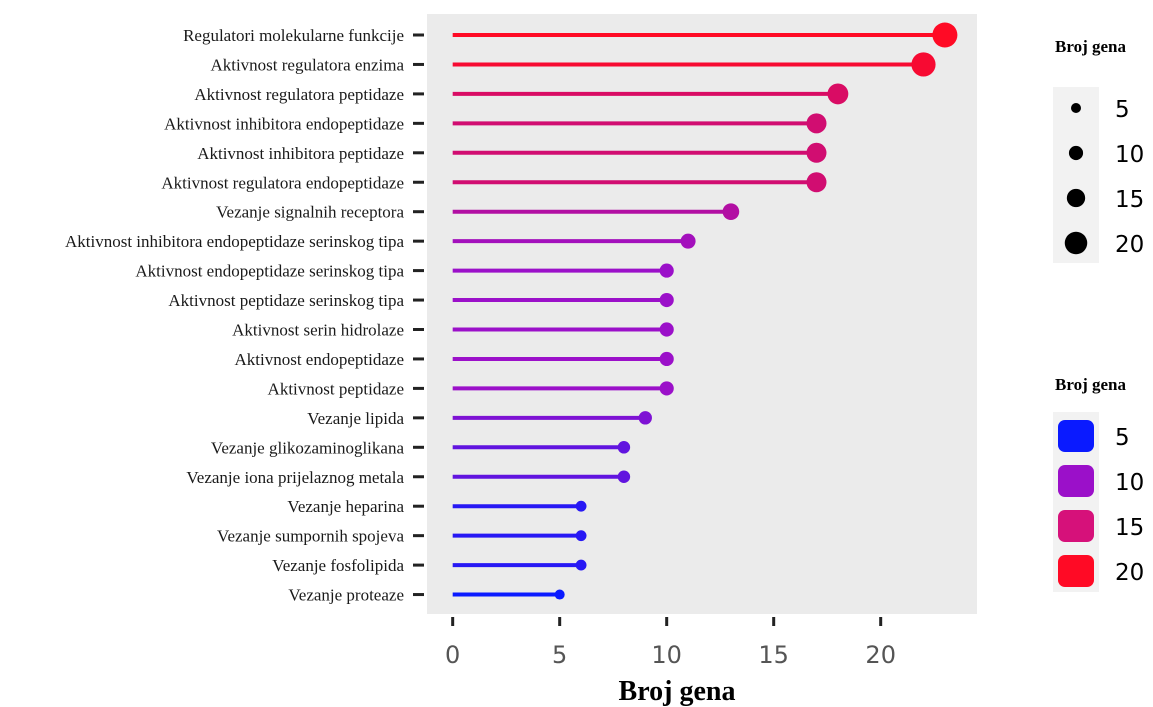 The width and height of the screenshot is (1153, 707). I want to click on color-legend-label: 10, so click(1129, 483).